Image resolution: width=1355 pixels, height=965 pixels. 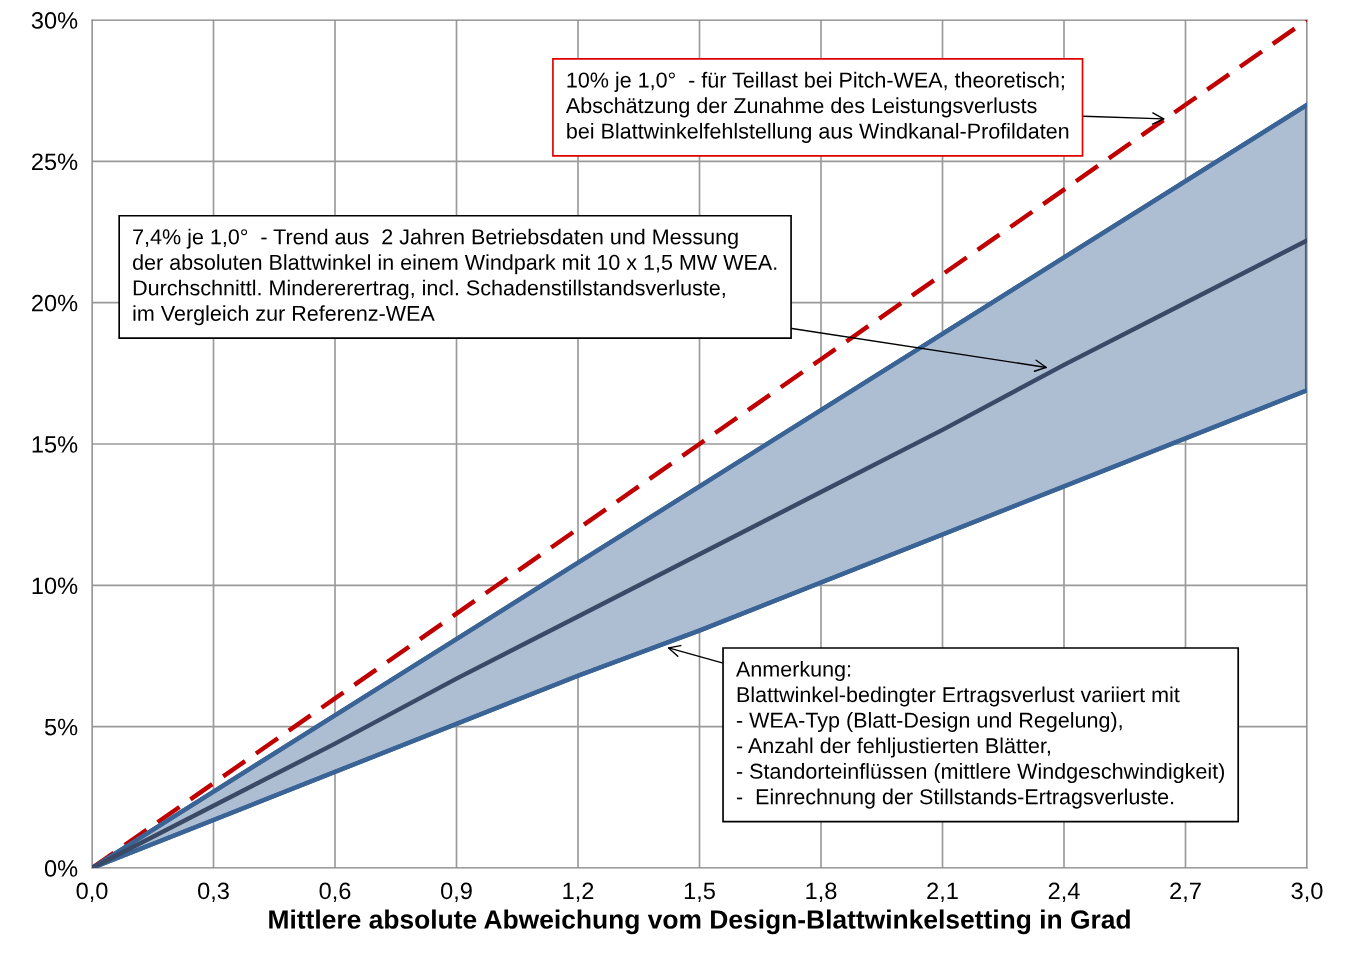 I want to click on y-tick-label: 0%, so click(x=61, y=868).